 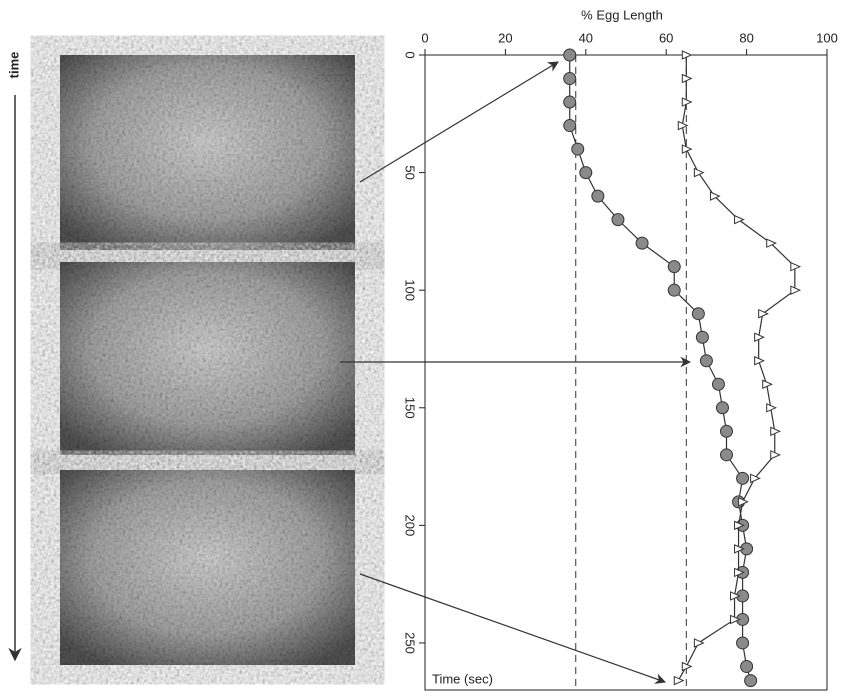 I want to click on x-tick-label: 20, so click(x=505, y=37).